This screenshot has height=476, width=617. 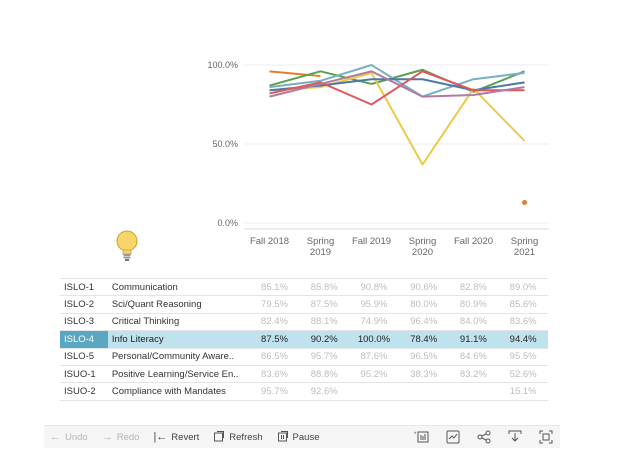 What do you see at coordinates (84, 374) in the screenshot?
I see `outcome-code: ISUO-1` at bounding box center [84, 374].